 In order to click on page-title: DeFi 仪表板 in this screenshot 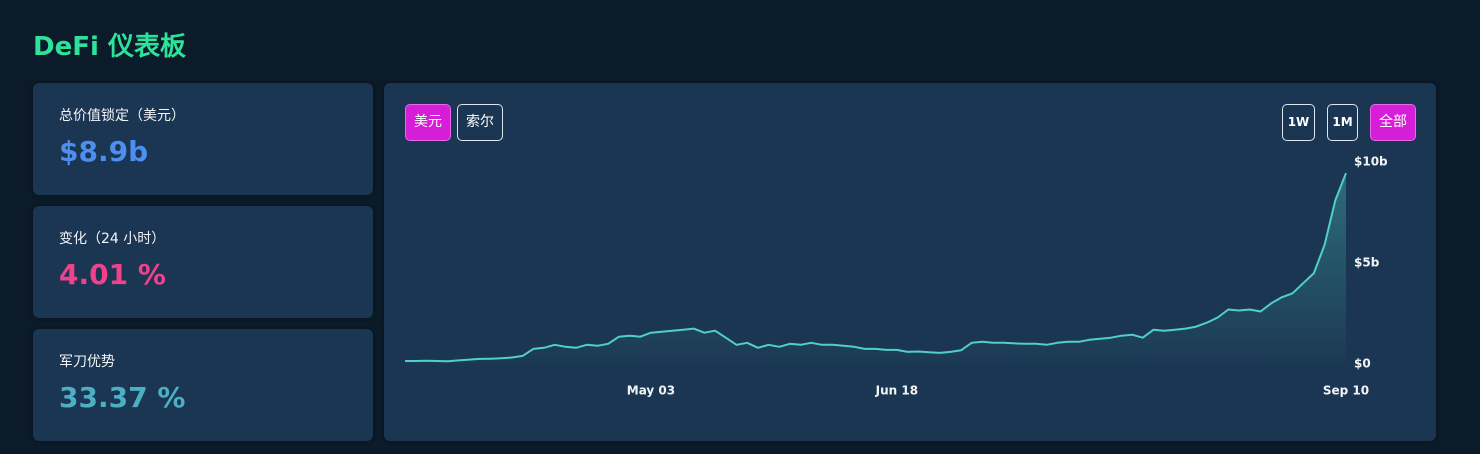, I will do `click(109, 47)`.